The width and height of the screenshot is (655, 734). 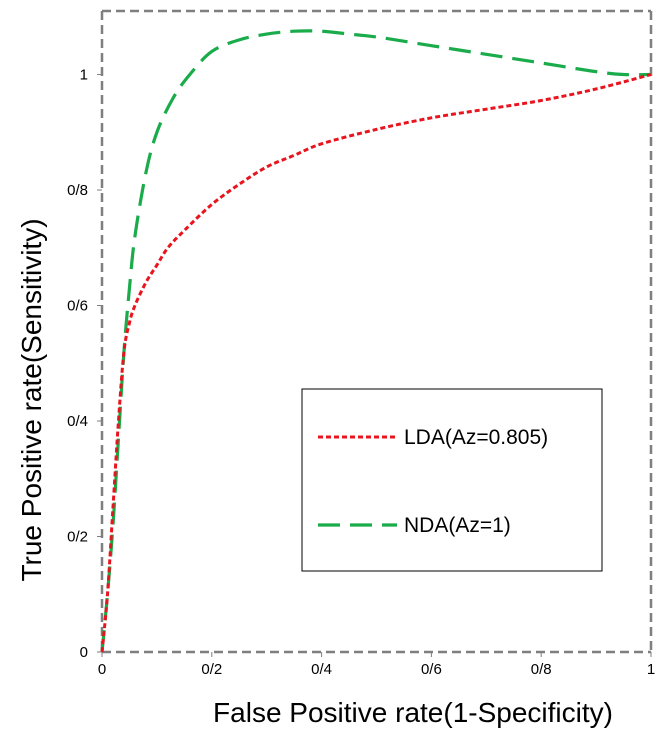 I want to click on y-axis-title: True Positive rate(Sensitivity), so click(x=31, y=399).